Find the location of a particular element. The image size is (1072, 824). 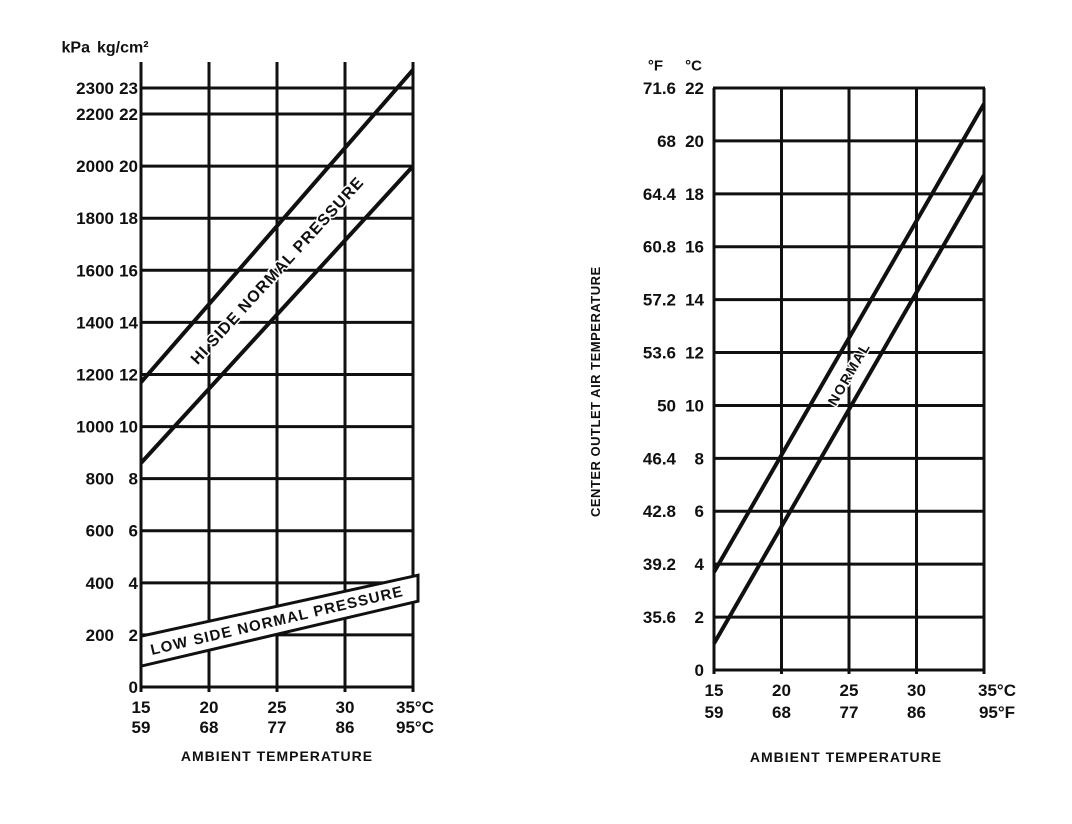

y-tick-label: 57.2 is located at coordinates (659, 300).